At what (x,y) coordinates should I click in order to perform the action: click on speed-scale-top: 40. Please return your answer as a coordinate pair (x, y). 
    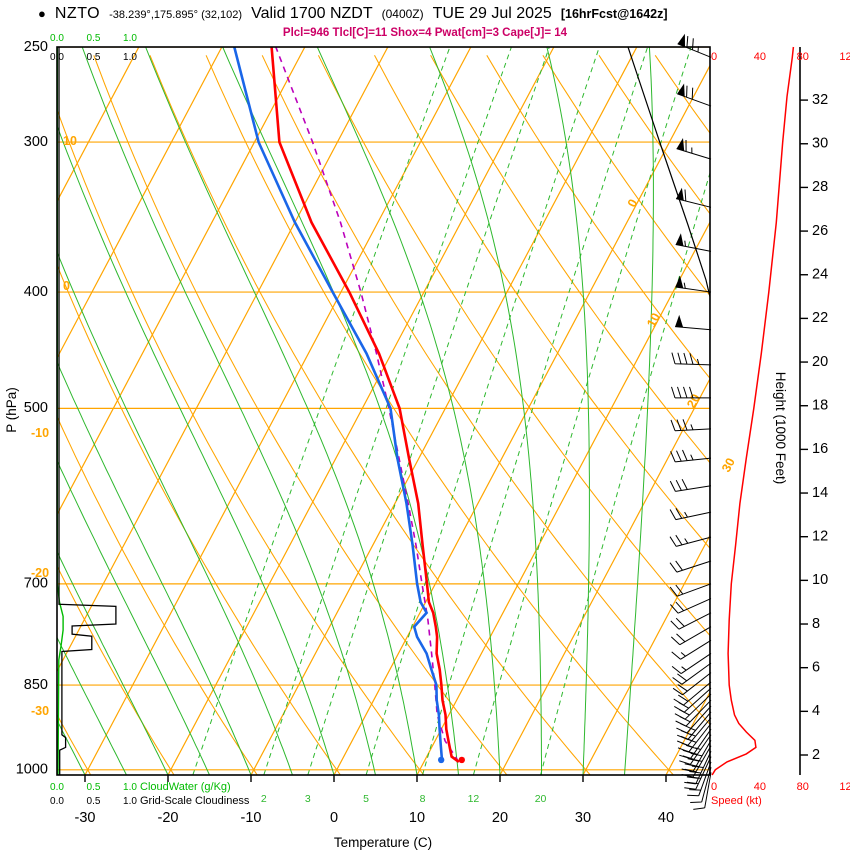
    Looking at the image, I should click on (760, 57).